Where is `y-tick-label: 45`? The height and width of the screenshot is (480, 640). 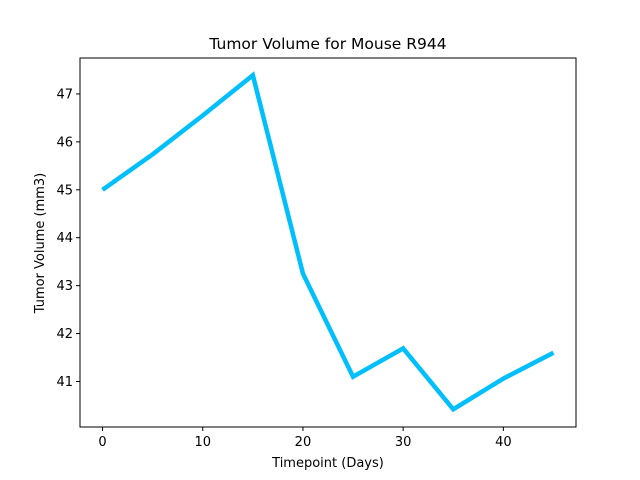
y-tick-label: 45 is located at coordinates (64, 190).